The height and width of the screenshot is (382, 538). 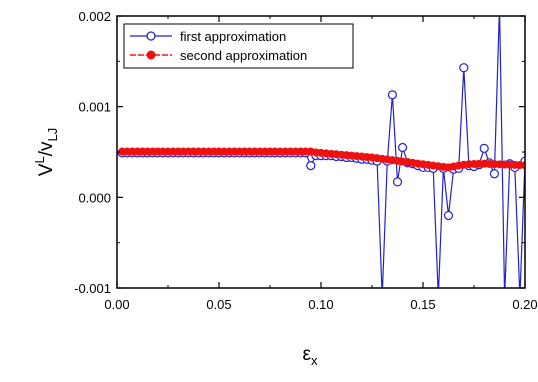 I want to click on x-axis-label: εx, so click(x=310, y=356).